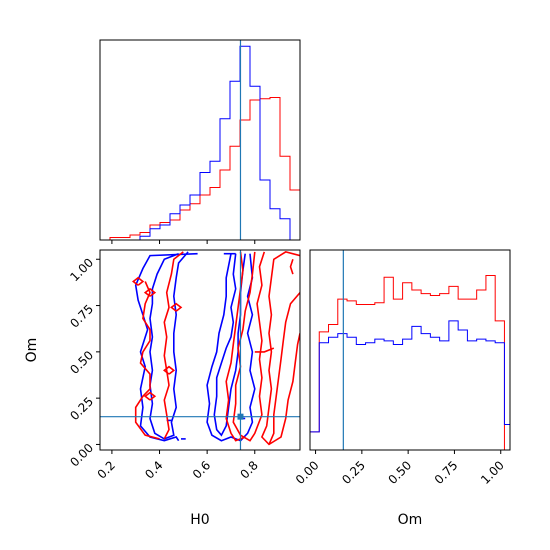 This screenshot has height=550, width=550. I want to click on om-y-axis-label: Om, so click(32, 350).